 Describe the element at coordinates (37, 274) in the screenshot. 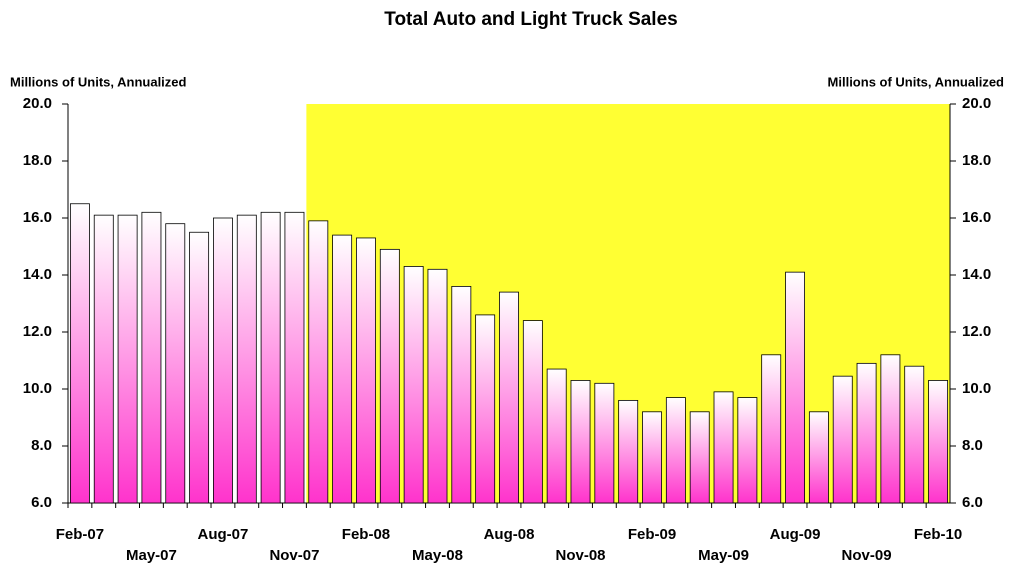

I see `y-tick-label: 14.0` at that location.